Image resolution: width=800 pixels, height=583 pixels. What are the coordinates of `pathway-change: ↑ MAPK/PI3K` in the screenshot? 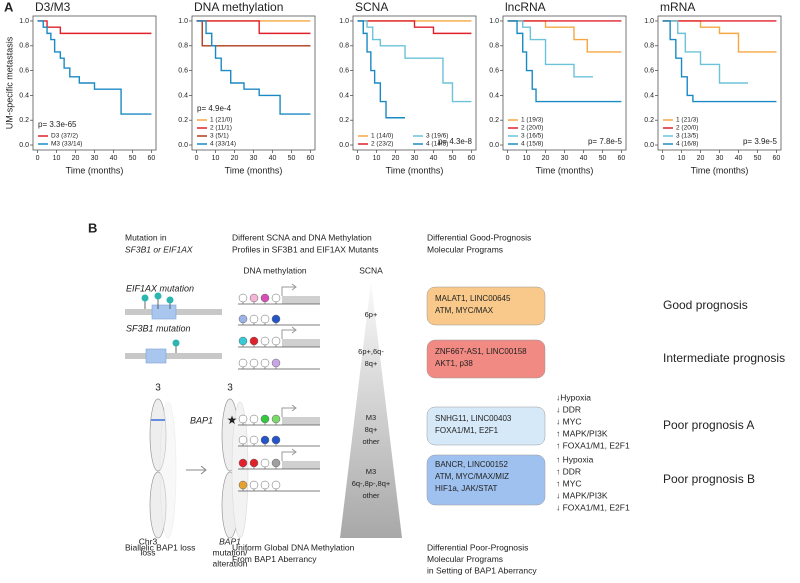 It's located at (582, 433).